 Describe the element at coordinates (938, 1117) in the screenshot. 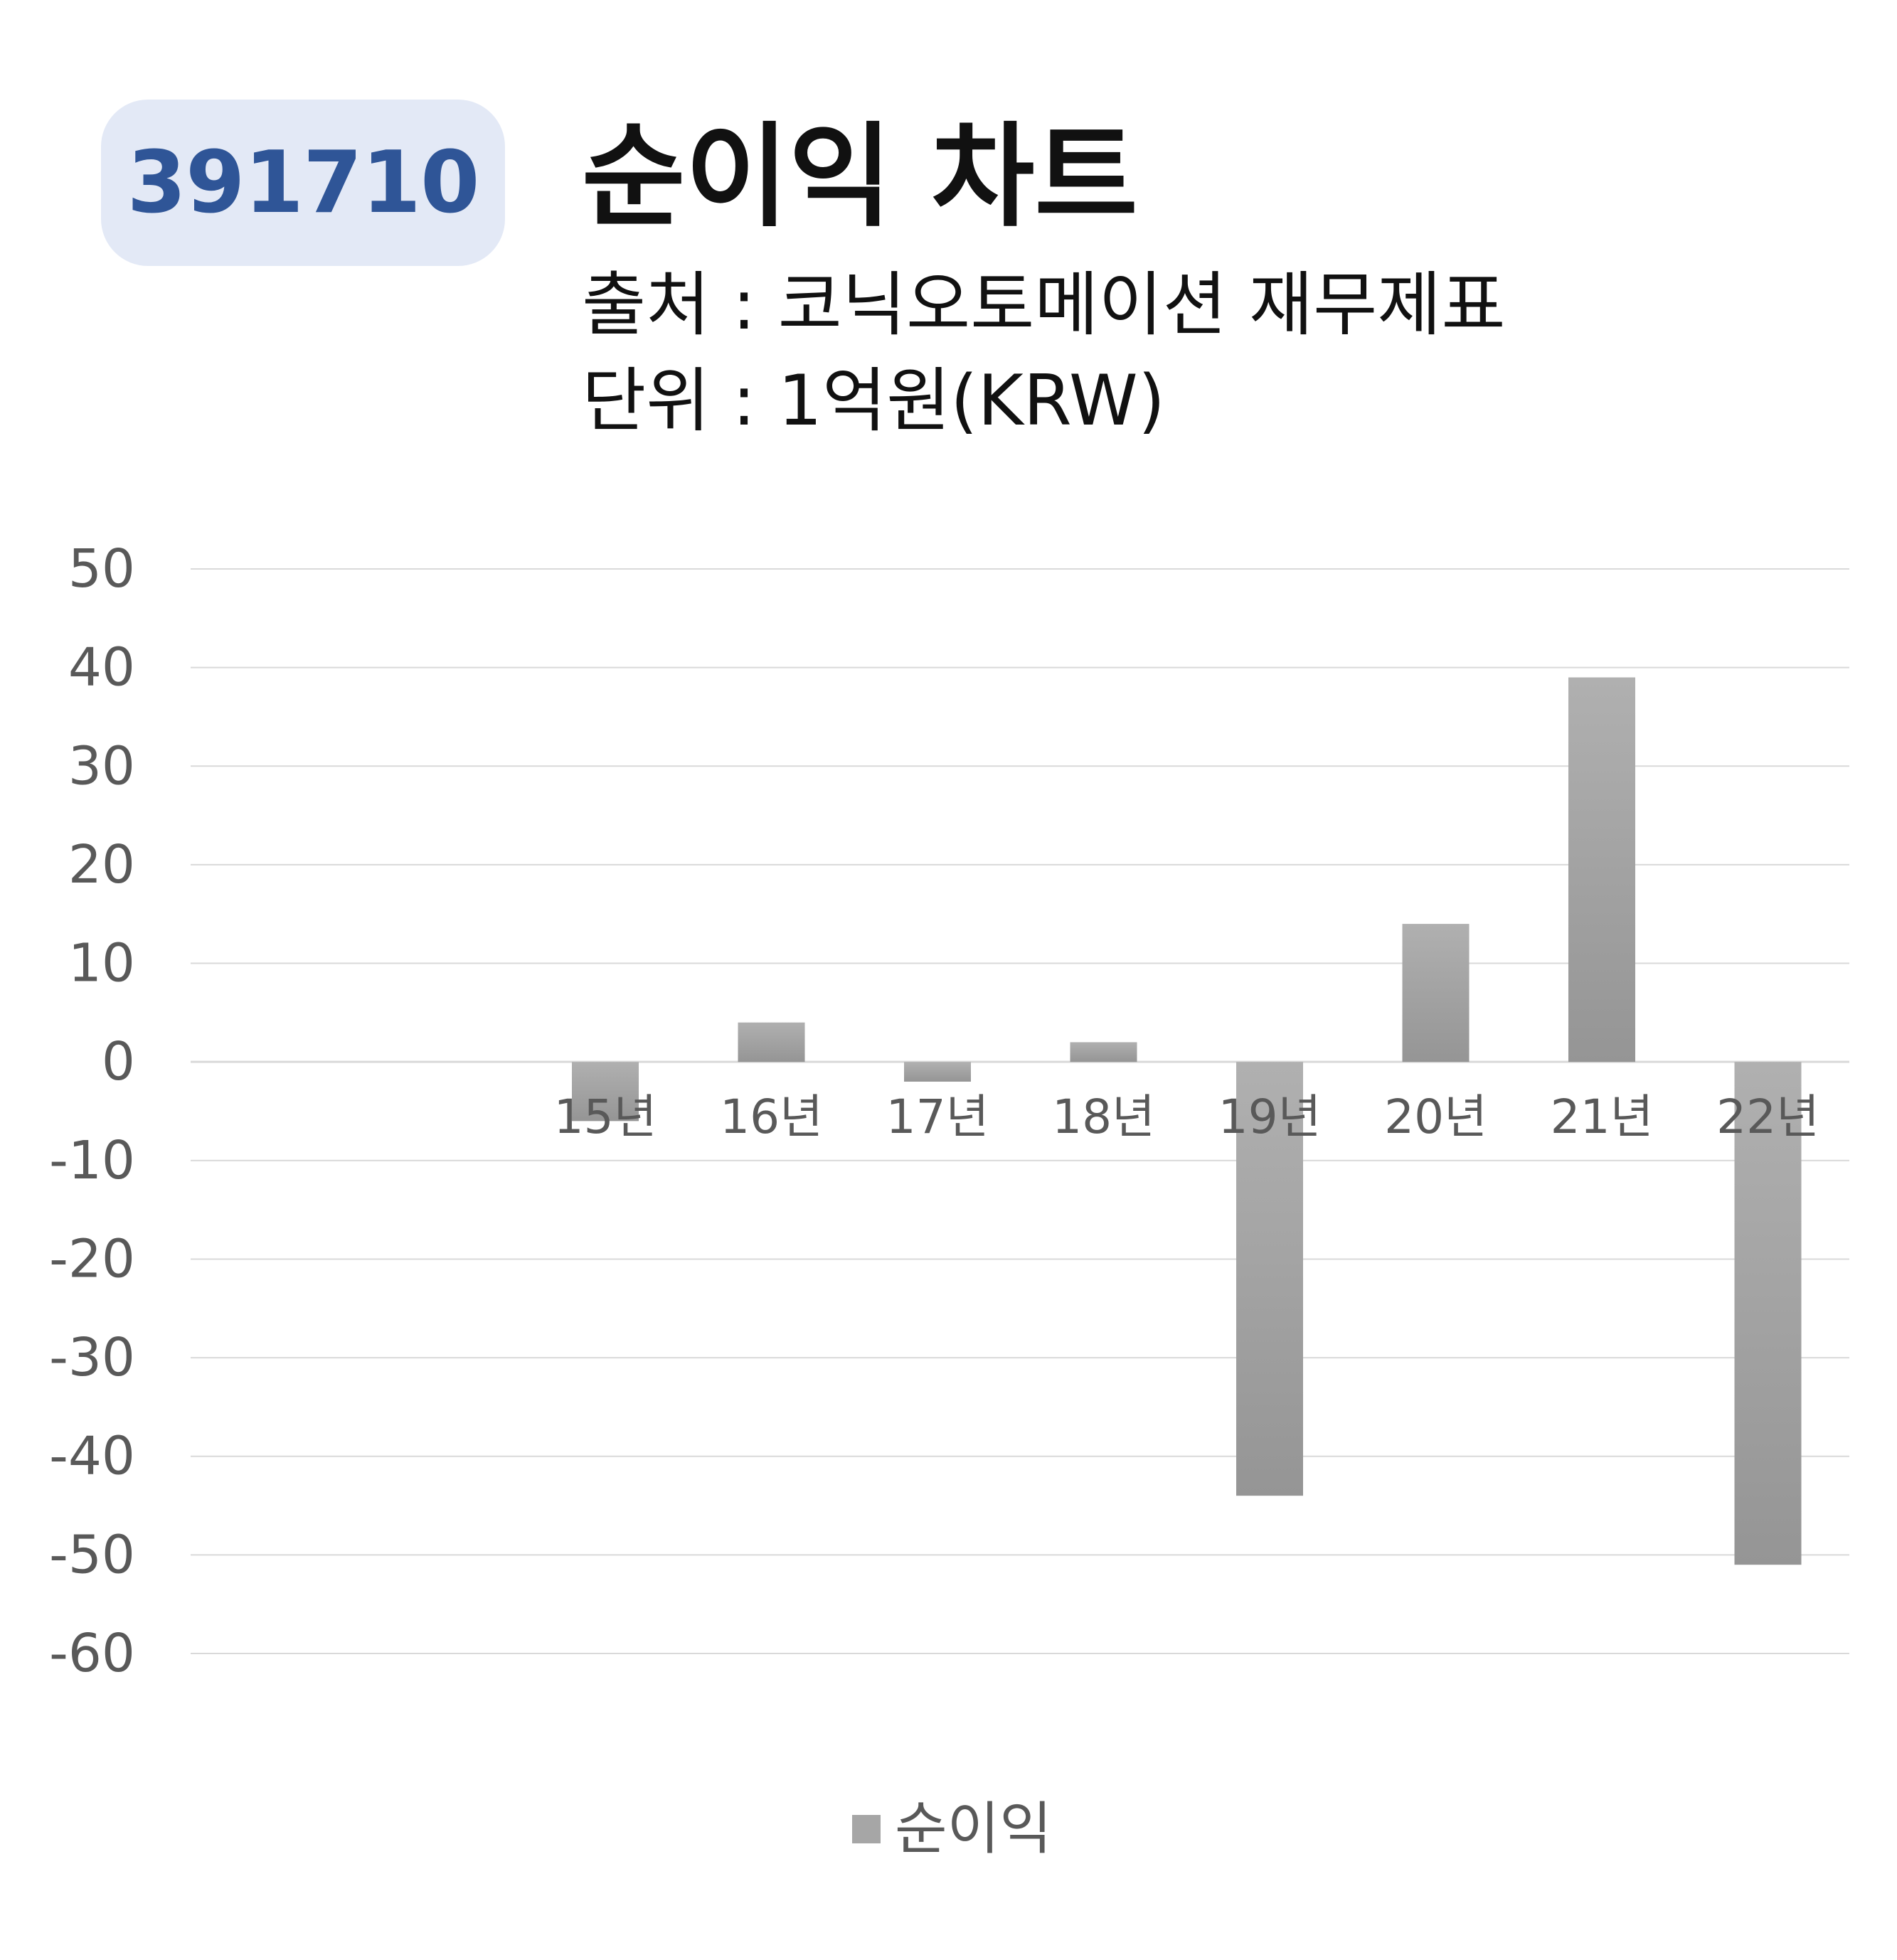

I see `x-category-label: 17년` at that location.